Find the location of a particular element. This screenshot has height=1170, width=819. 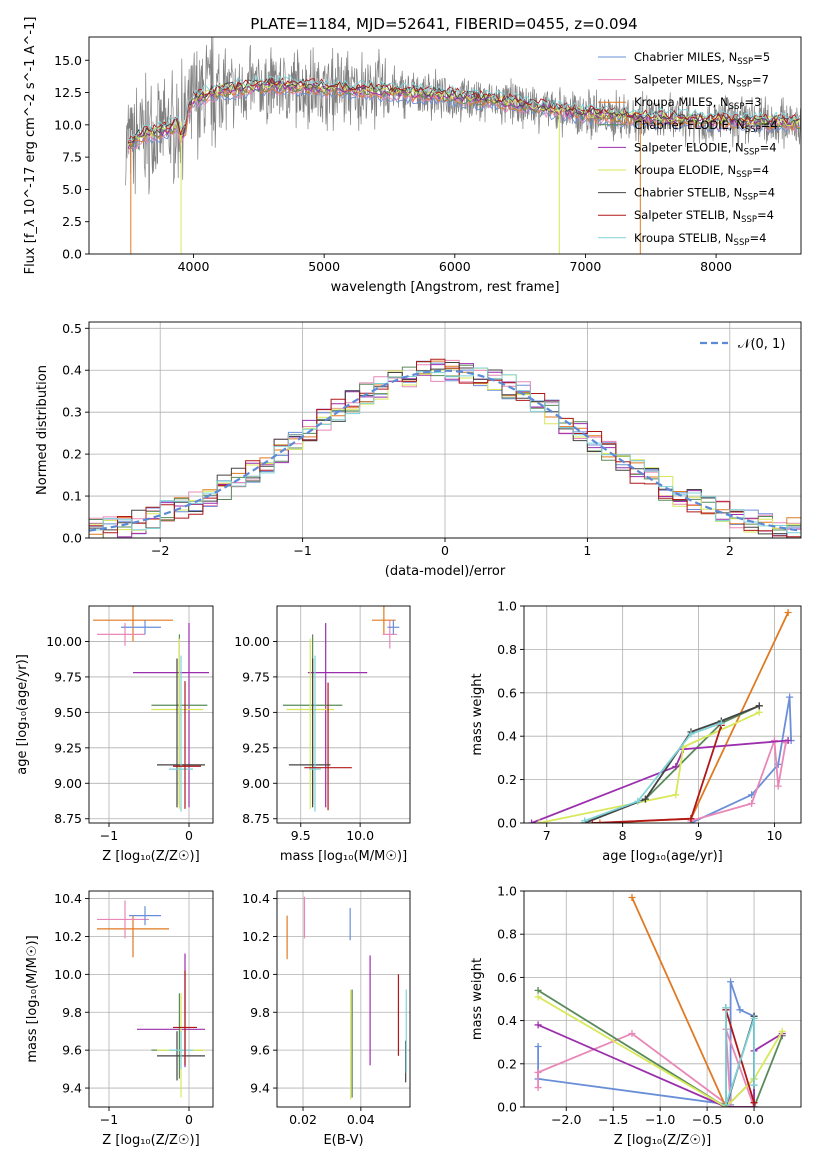

legend-series-name: Salpeter ELODIE is located at coordinates (681, 147).